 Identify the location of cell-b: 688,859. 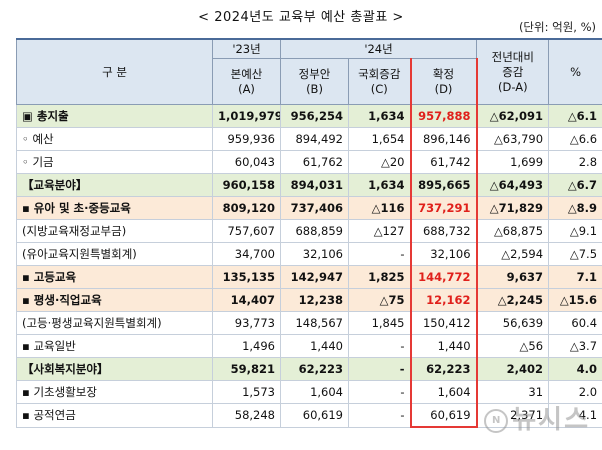
(314, 231).